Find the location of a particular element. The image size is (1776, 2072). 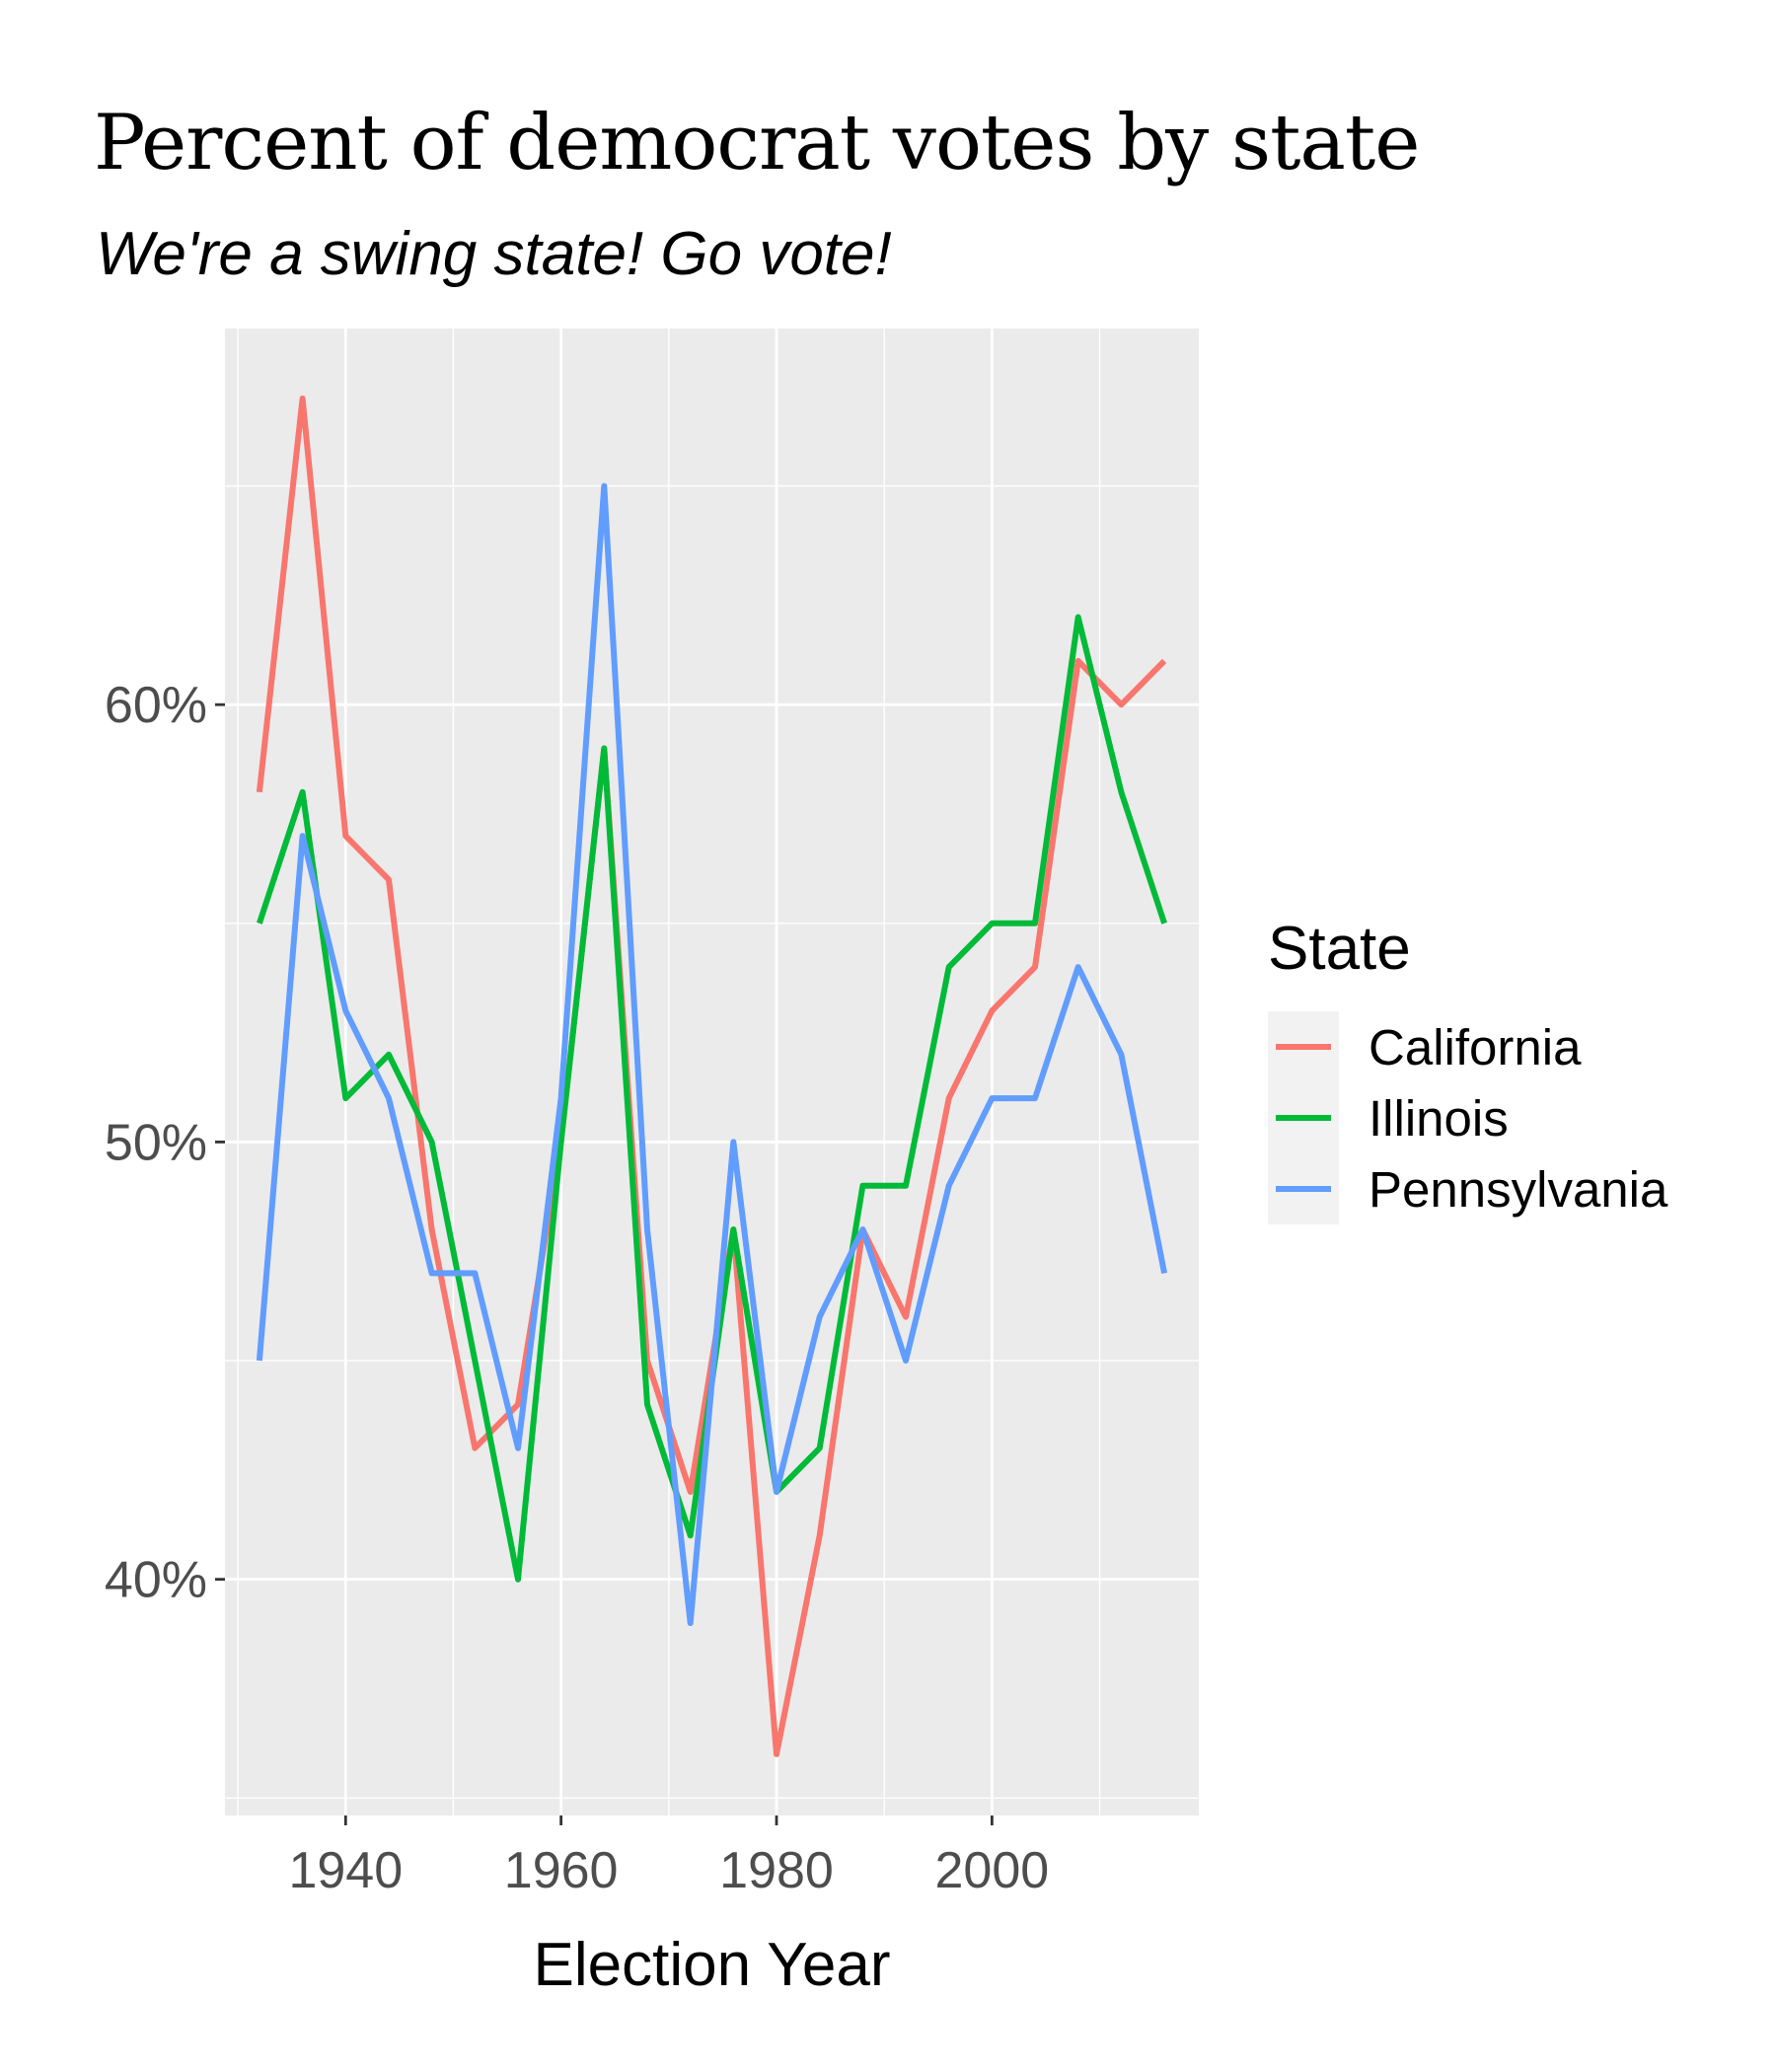

x-tick-label: 2000 is located at coordinates (992, 1870).